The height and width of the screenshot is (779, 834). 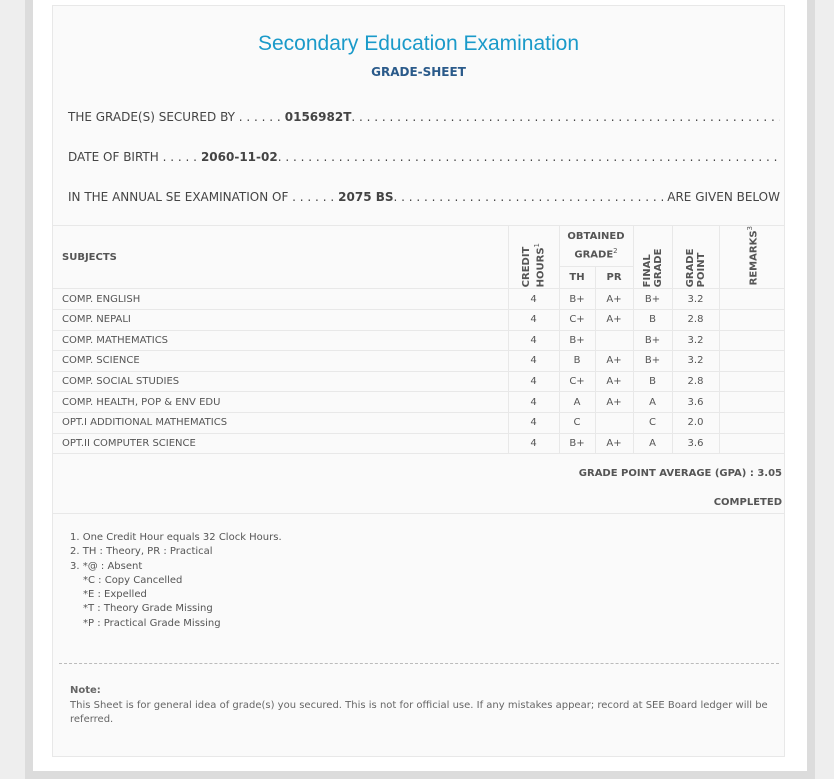 I want to click on footnote: *T : Theory Grade Missing, so click(x=148, y=609).